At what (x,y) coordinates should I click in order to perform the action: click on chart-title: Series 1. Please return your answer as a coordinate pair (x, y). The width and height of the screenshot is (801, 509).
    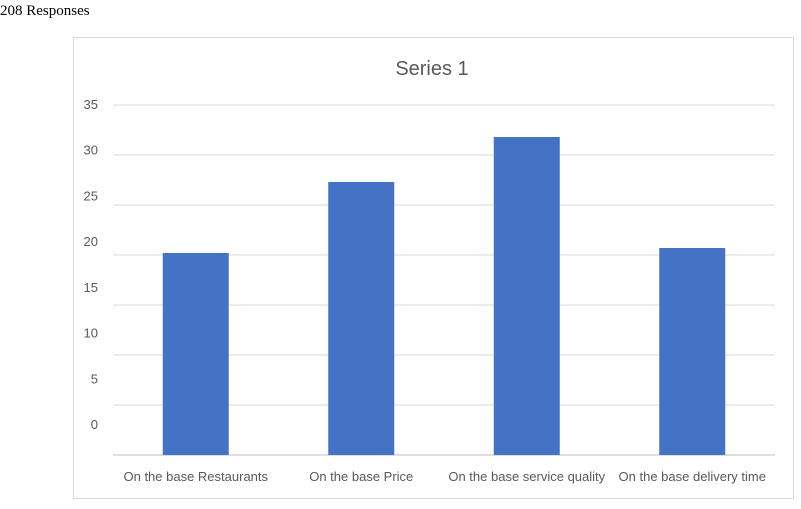
    Looking at the image, I should click on (431, 69).